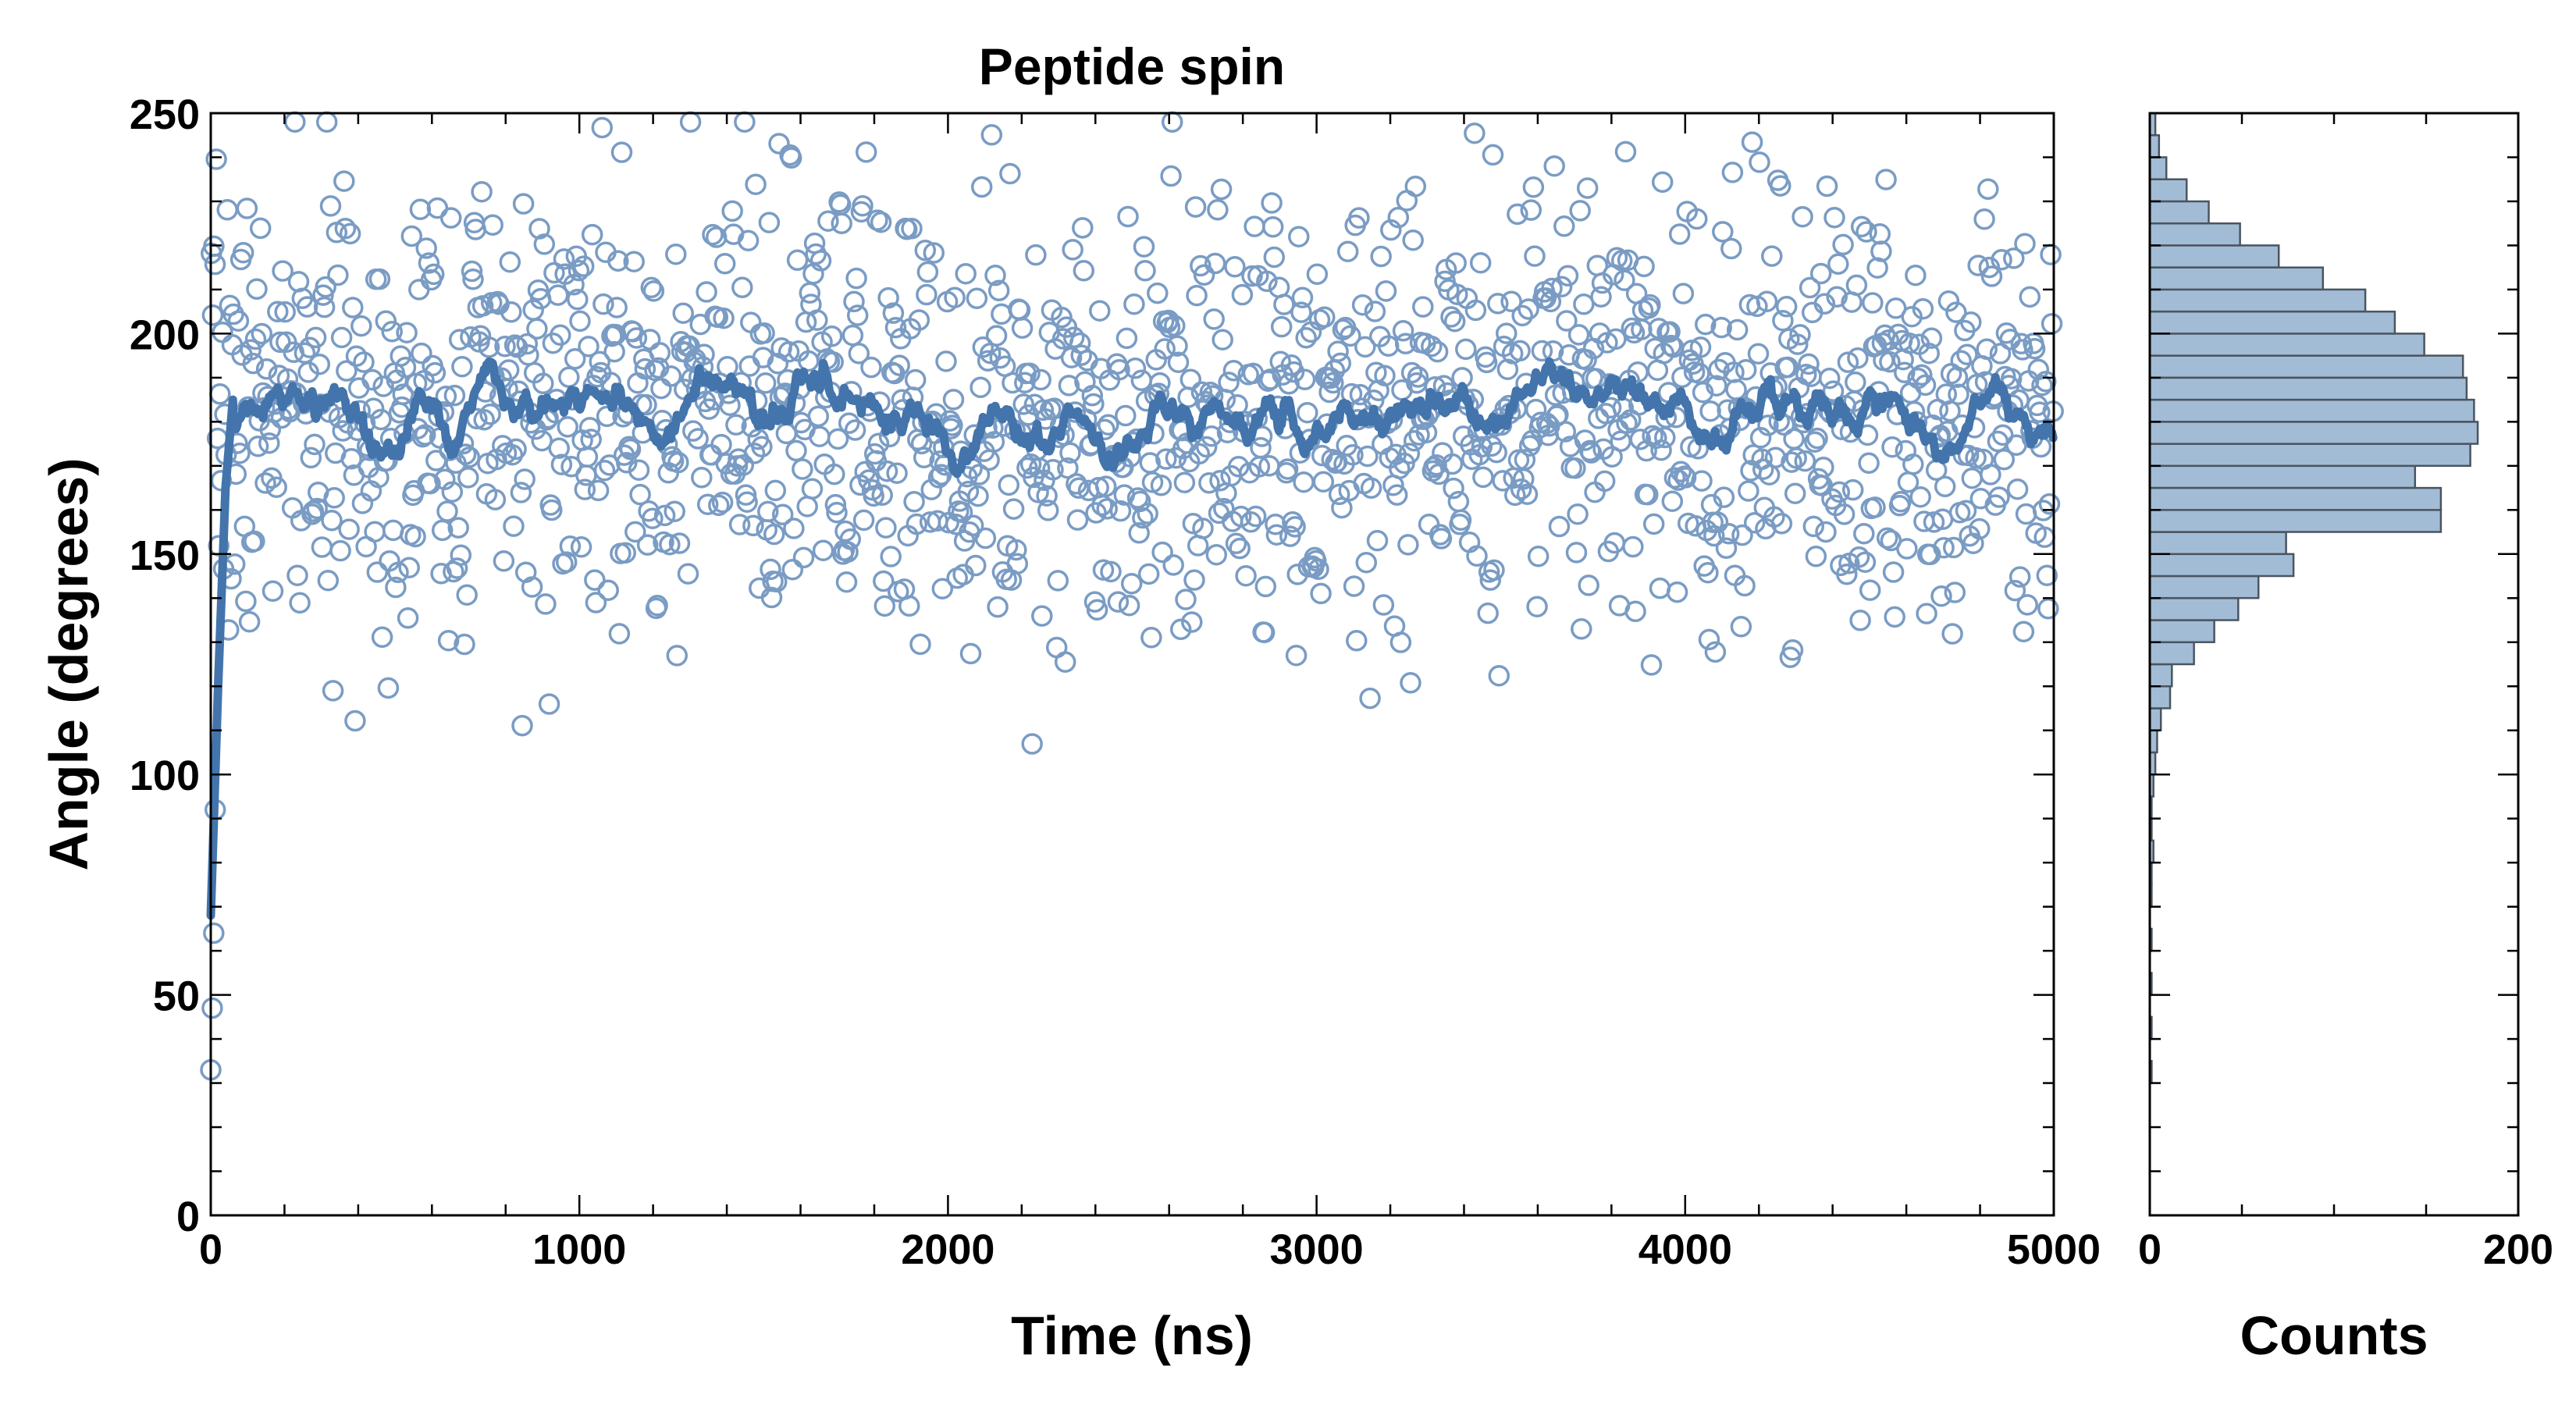 The width and height of the screenshot is (2576, 1405). What do you see at coordinates (2518, 1249) in the screenshot?
I see `histogram-x-tick-label: 200` at bounding box center [2518, 1249].